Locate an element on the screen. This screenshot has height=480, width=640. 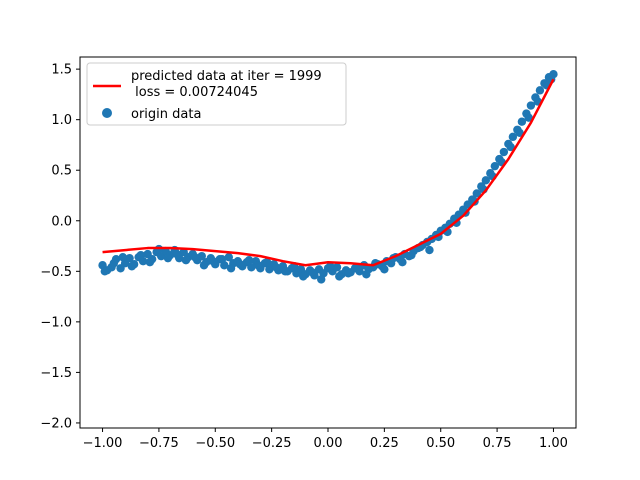
y-tick-label: −0.5 is located at coordinates (56, 272).